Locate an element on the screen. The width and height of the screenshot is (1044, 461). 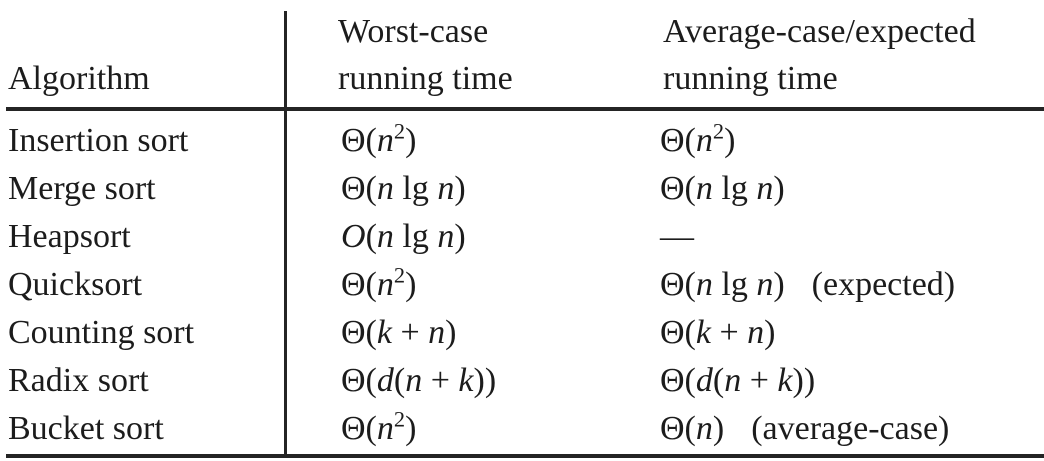
average-note: (expected) is located at coordinates (883, 284).